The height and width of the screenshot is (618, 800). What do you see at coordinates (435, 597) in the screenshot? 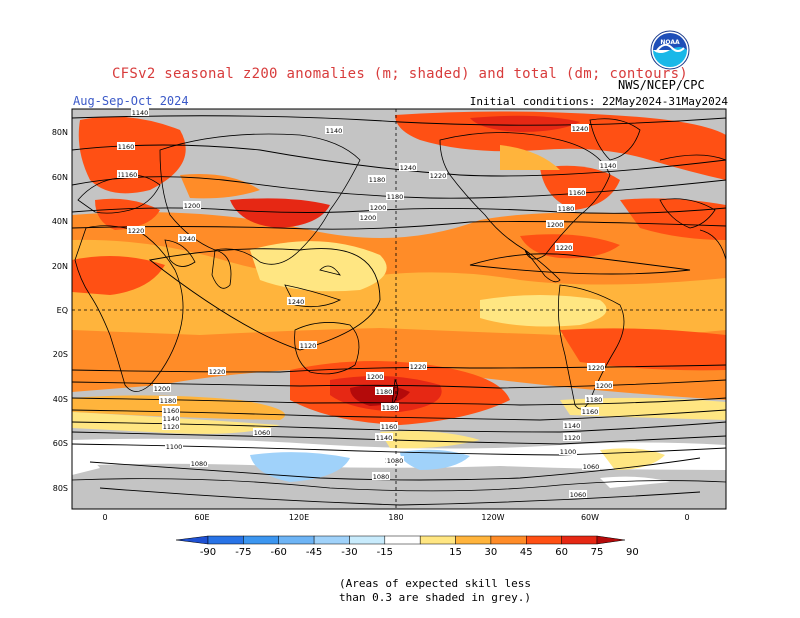
I see `skill-note-line2: than 0.3 are shaded in grey.)` at bounding box center [435, 597].